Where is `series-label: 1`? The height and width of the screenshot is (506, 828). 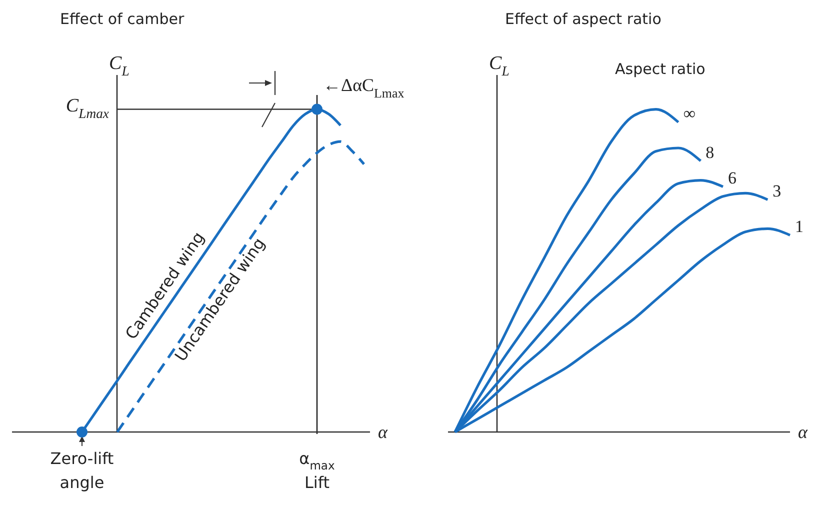
series-label: 1 is located at coordinates (799, 226).